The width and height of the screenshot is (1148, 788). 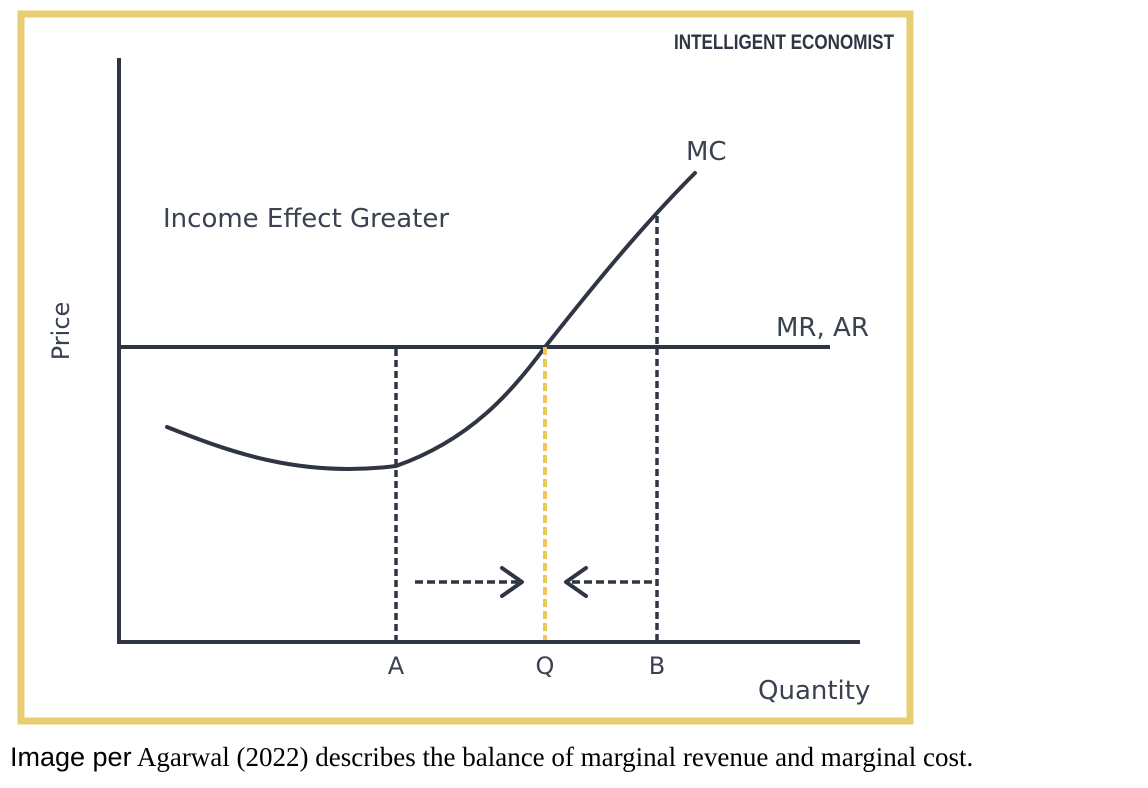 What do you see at coordinates (784, 42) in the screenshot?
I see `brand-logo: INTELLIGENT ECONOMIST` at bounding box center [784, 42].